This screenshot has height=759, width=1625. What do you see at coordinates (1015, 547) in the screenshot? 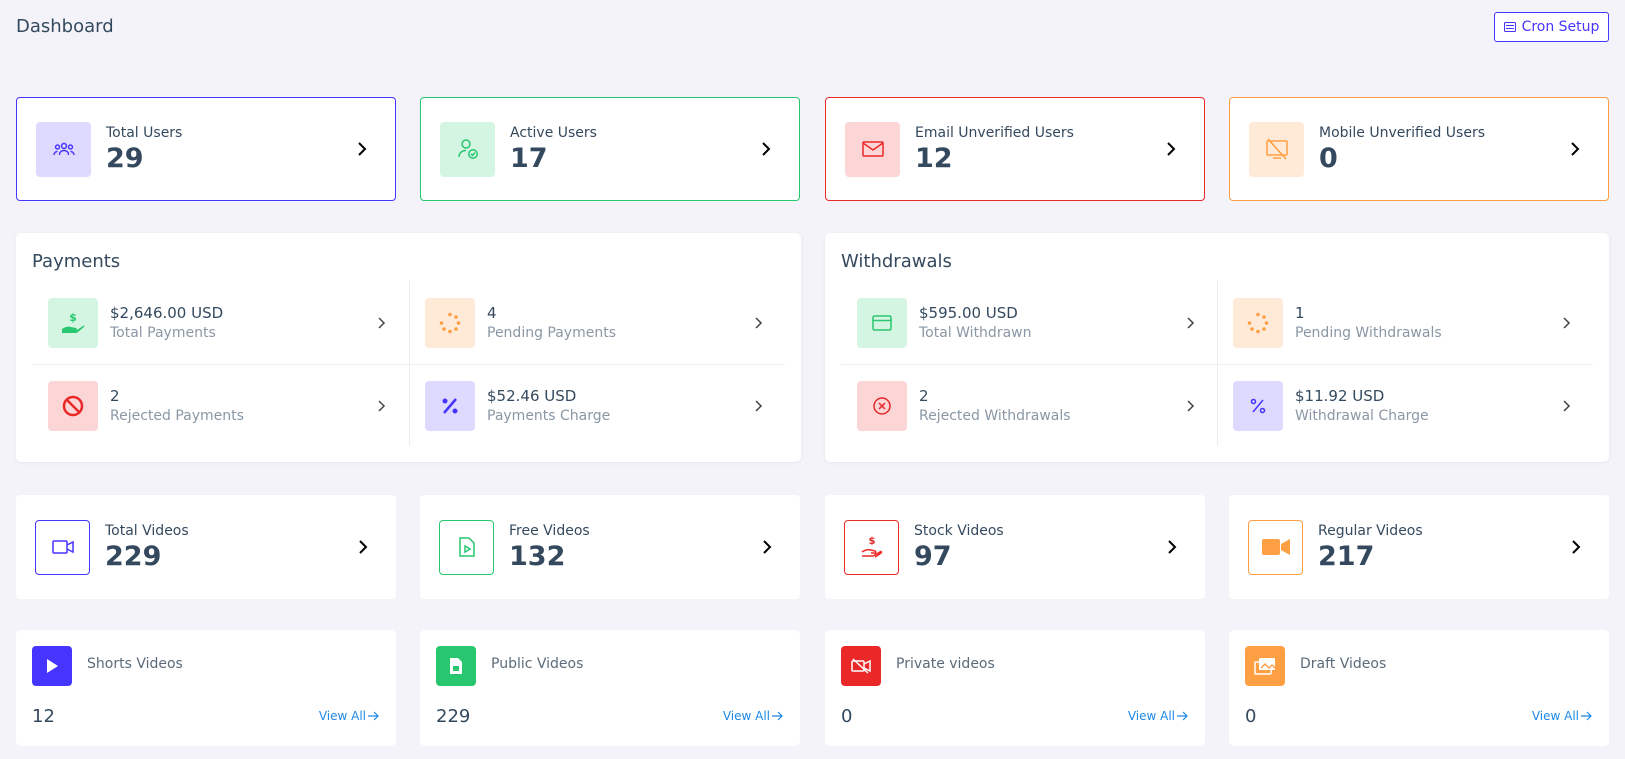
I see `stock-videos-card: $ Stock Videos 97` at bounding box center [1015, 547].